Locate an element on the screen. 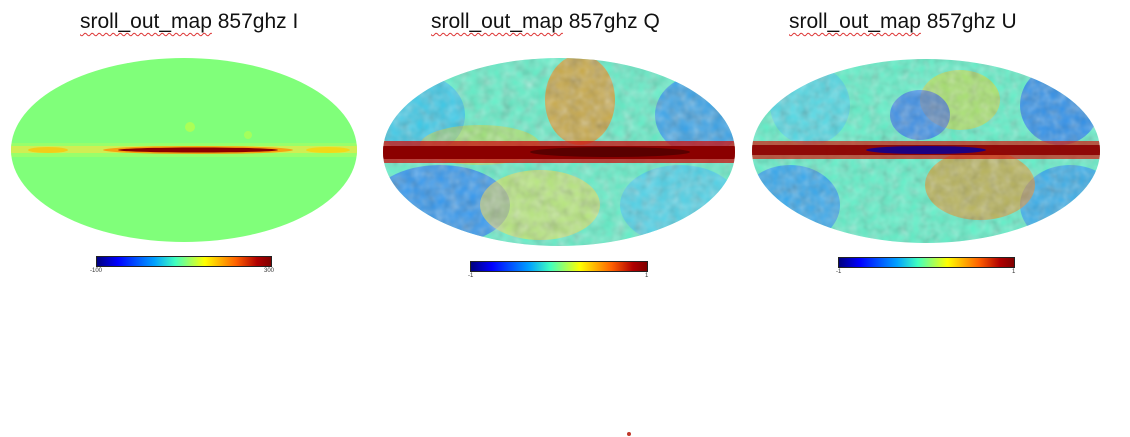 This screenshot has width=1130, height=437. map-title-i: sroll_out_map 857ghz I is located at coordinates (189, 22).